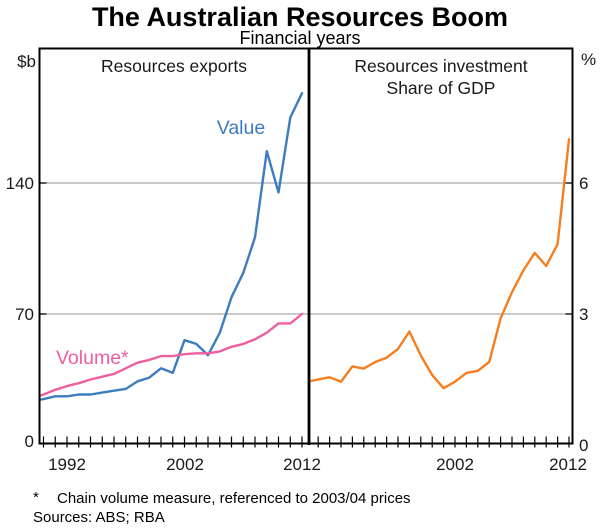 This screenshot has width=600, height=531. Describe the element at coordinates (302, 464) in the screenshot. I see `x-tick-2012-left: 2012` at that location.